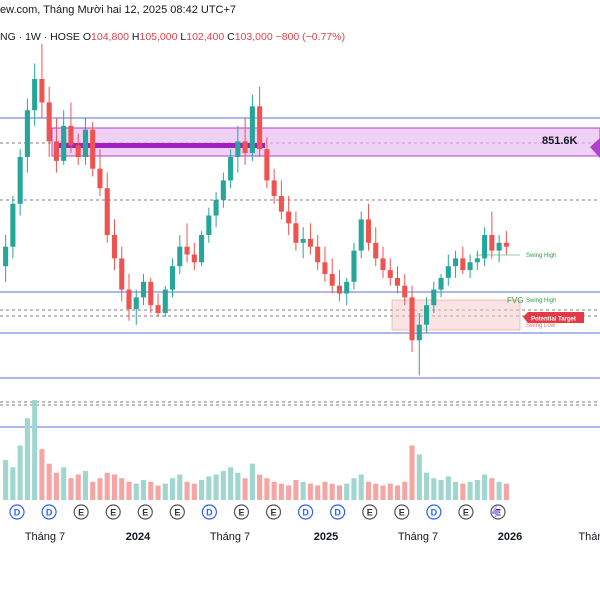  I want to click on close-value: 103,000, so click(253, 37).